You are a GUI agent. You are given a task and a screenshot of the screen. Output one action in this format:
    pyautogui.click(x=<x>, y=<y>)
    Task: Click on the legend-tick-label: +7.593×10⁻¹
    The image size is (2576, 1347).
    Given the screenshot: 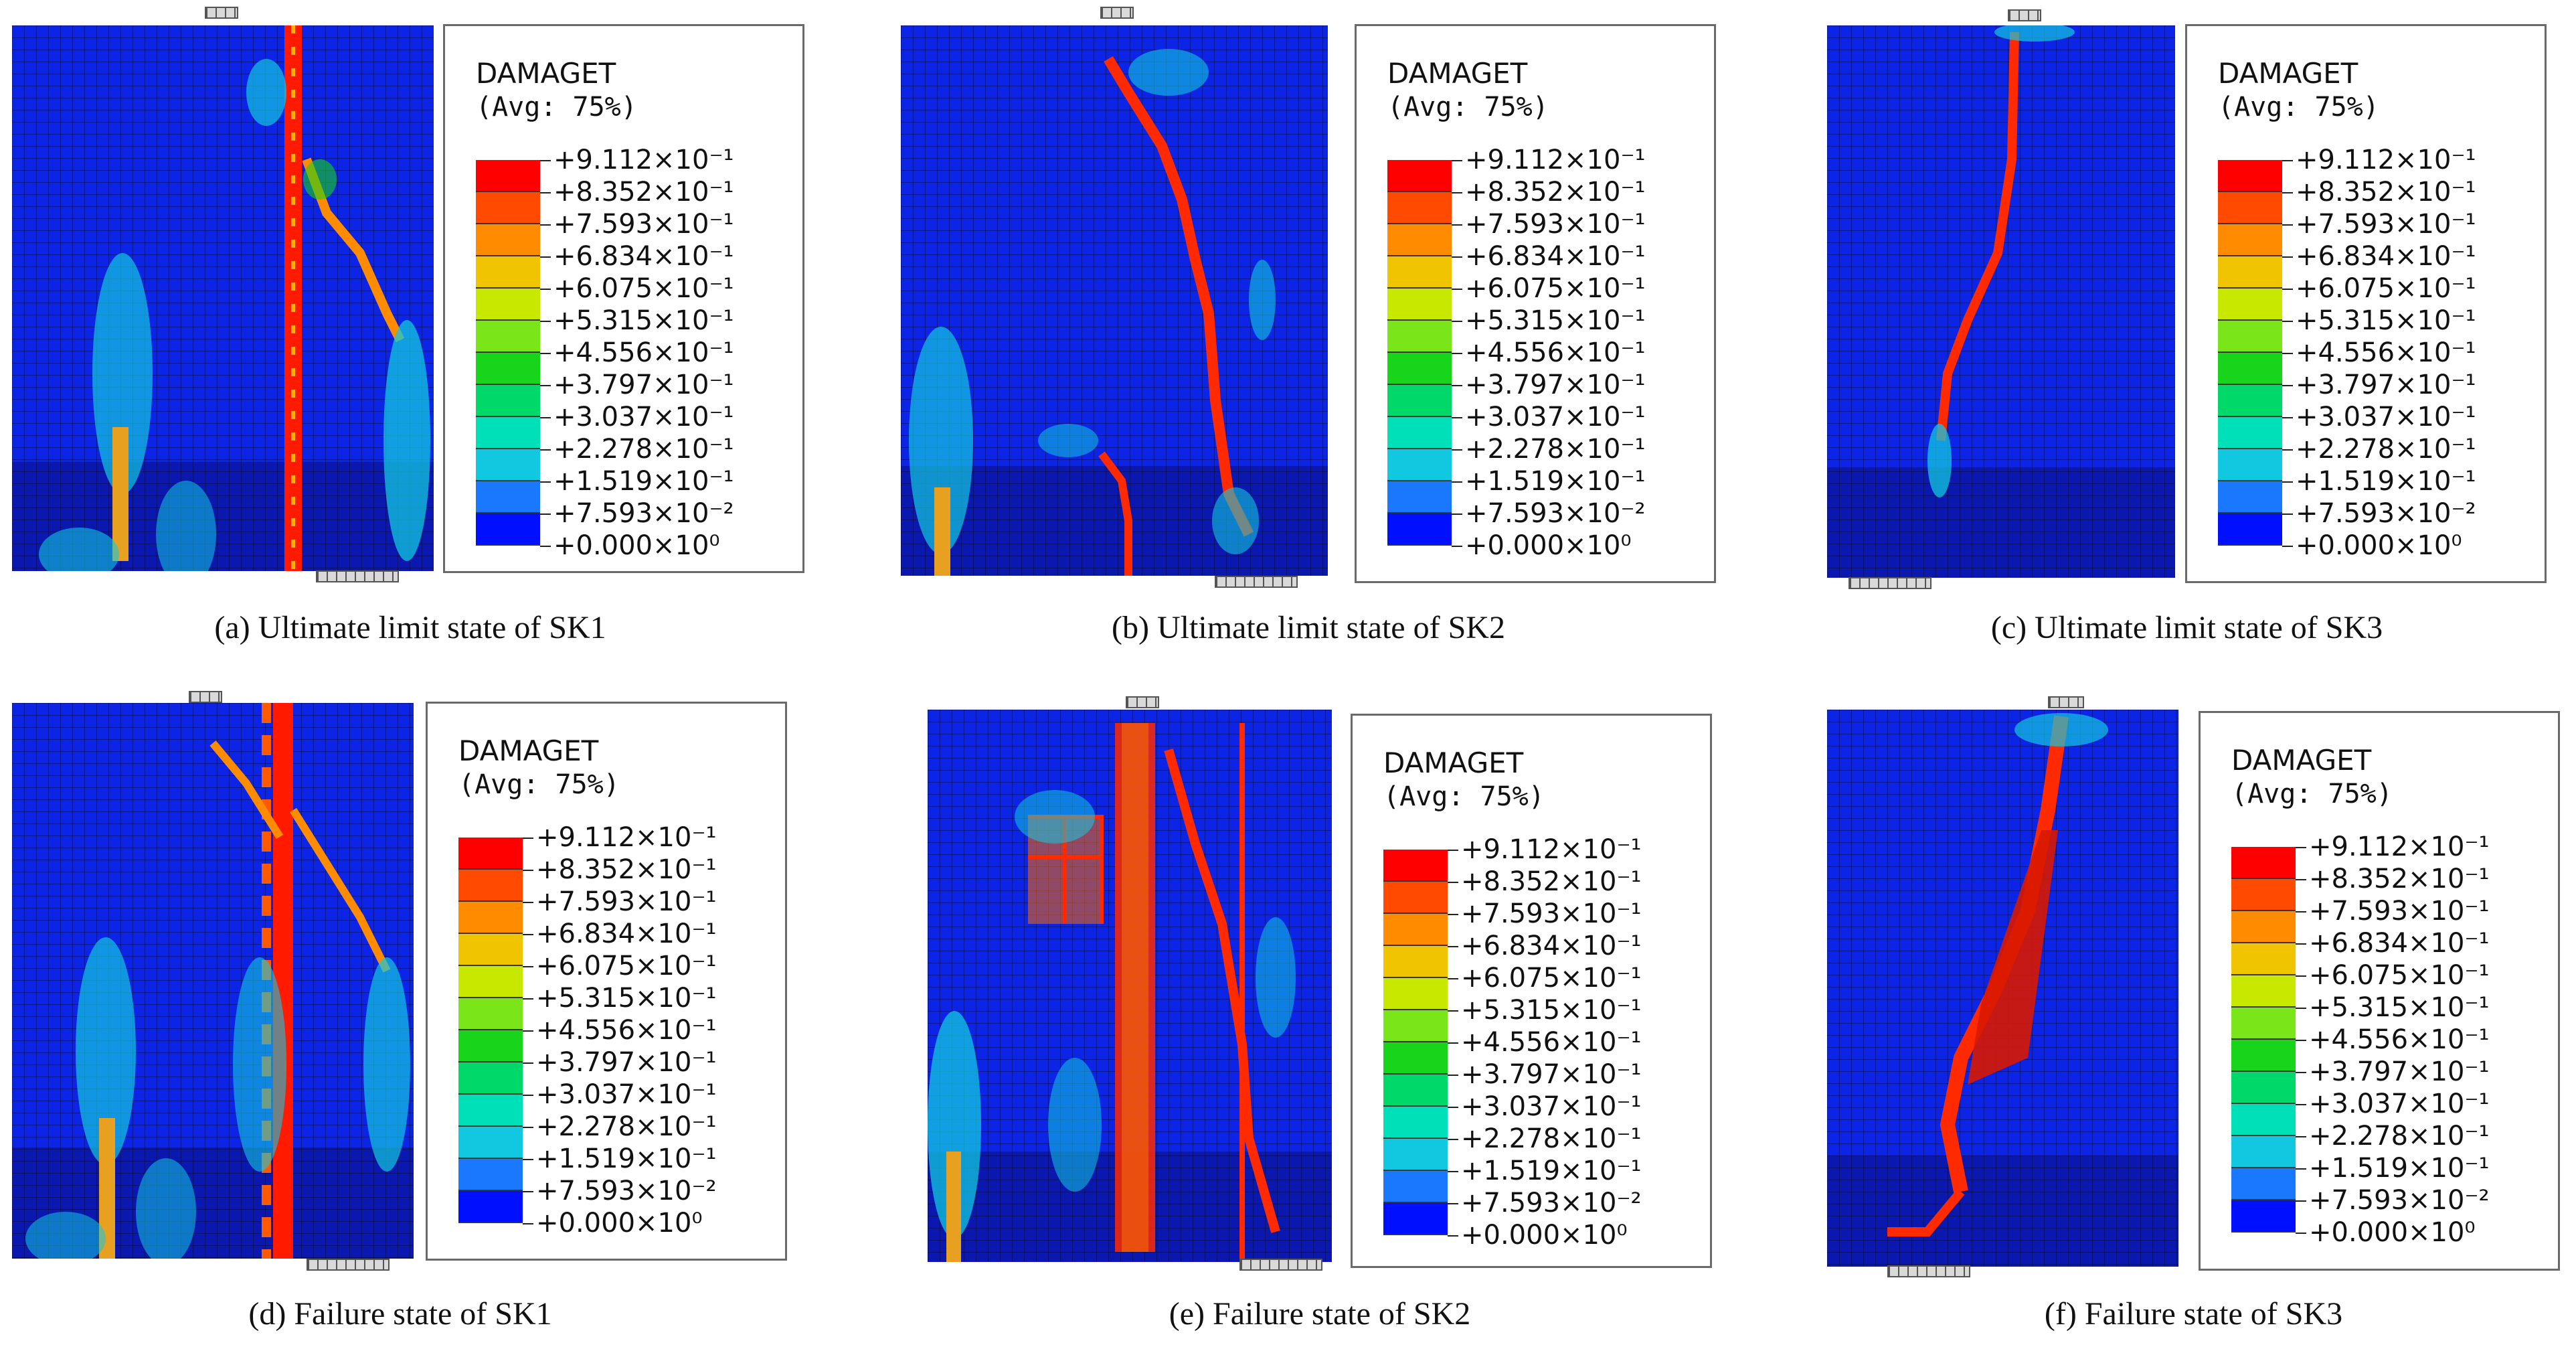 What is the action you would take?
    pyautogui.click(x=637, y=224)
    